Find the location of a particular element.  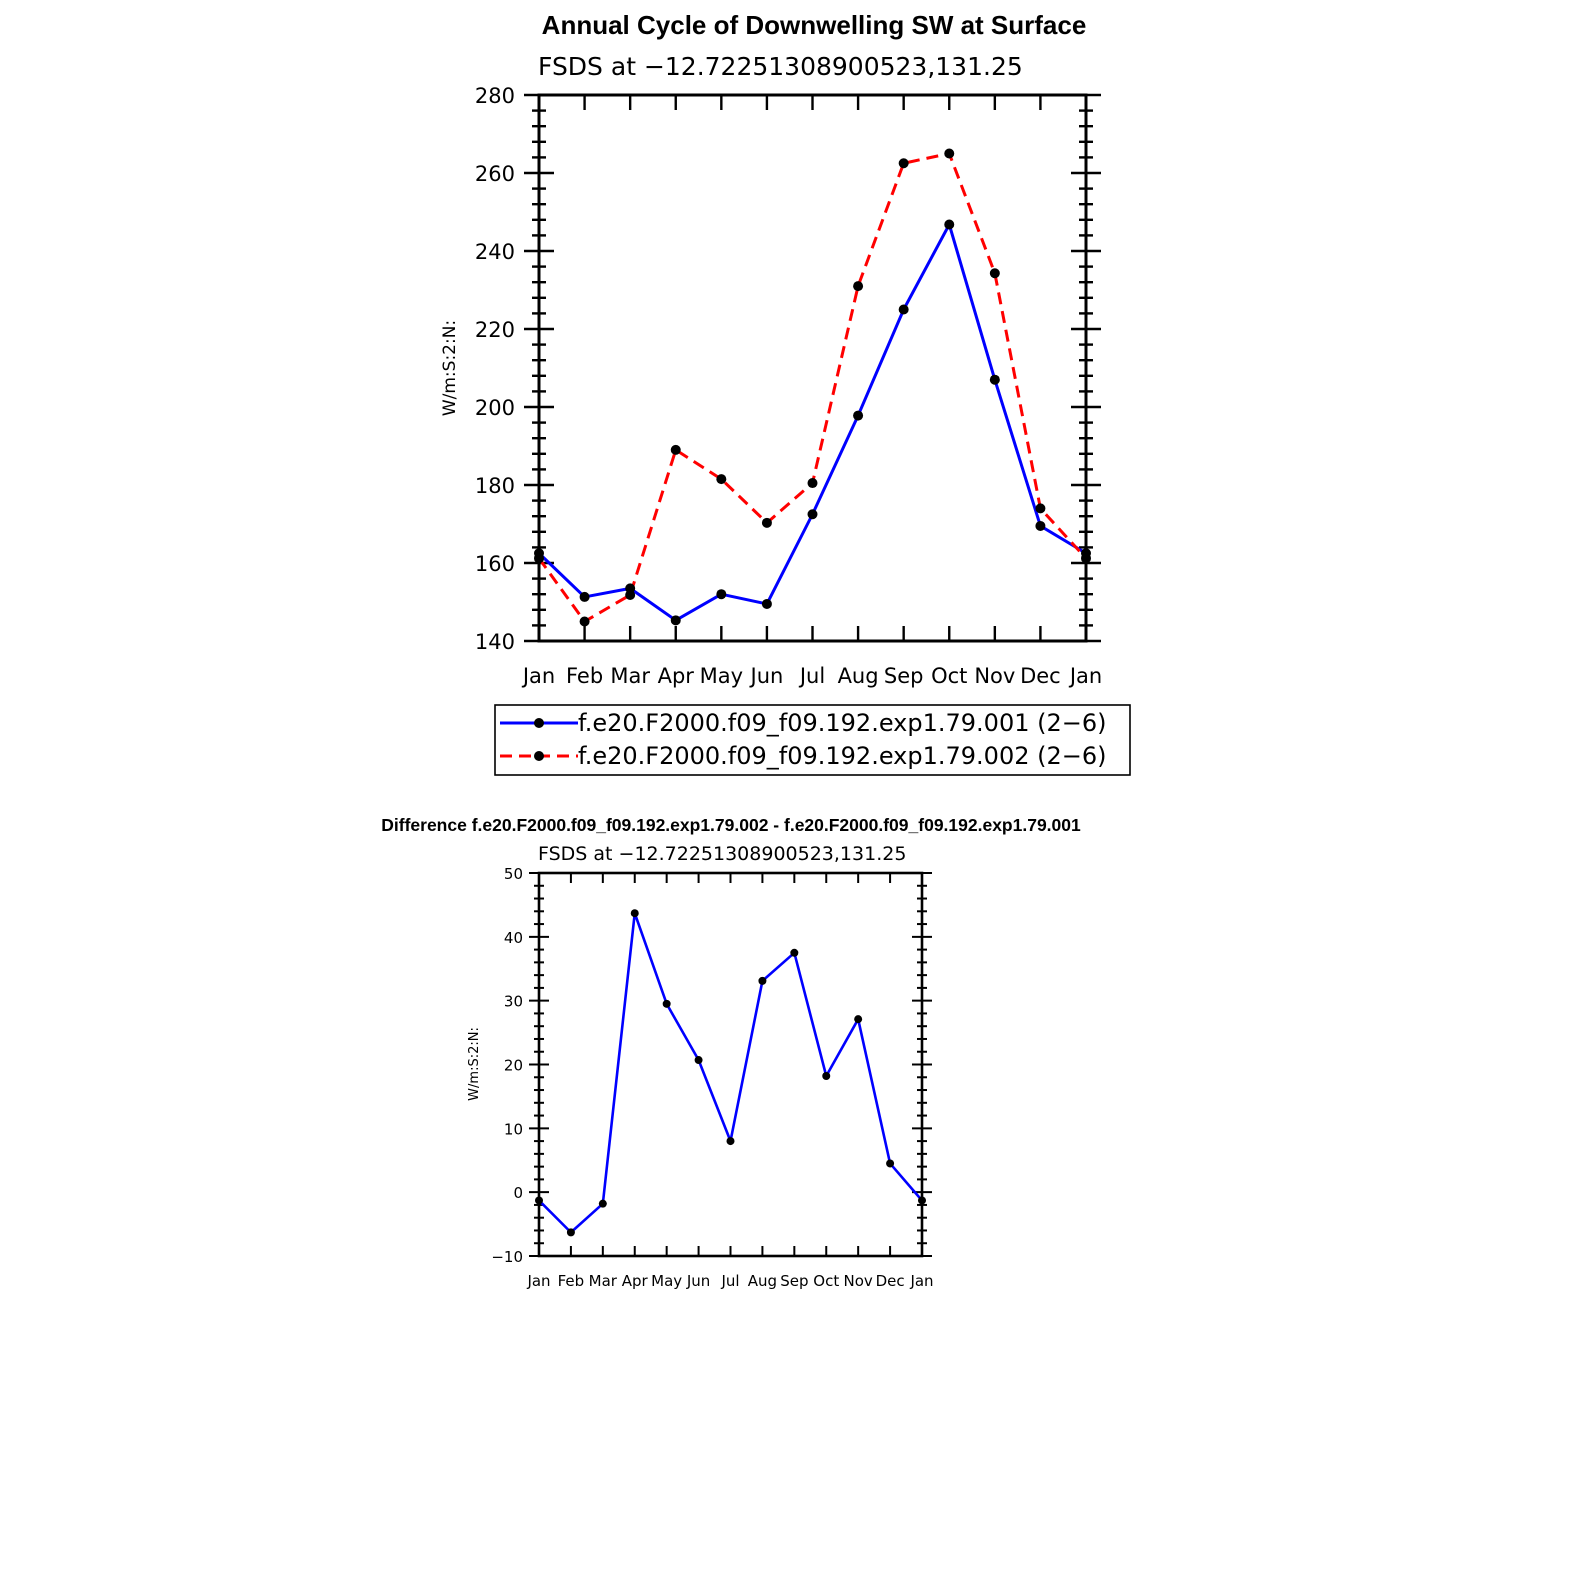

y-tick-label: 160 is located at coordinates (495, 564).